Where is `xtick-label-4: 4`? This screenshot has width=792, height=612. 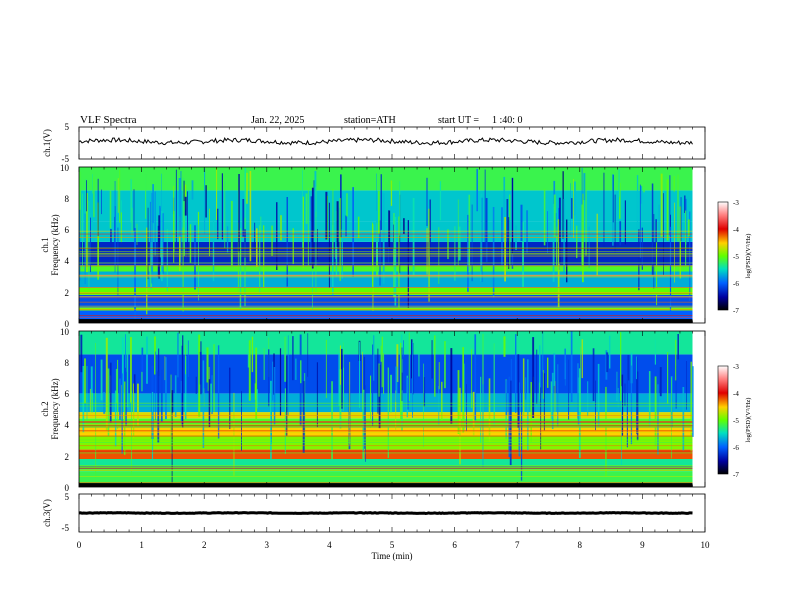 xtick-label-4: 4 is located at coordinates (329, 545).